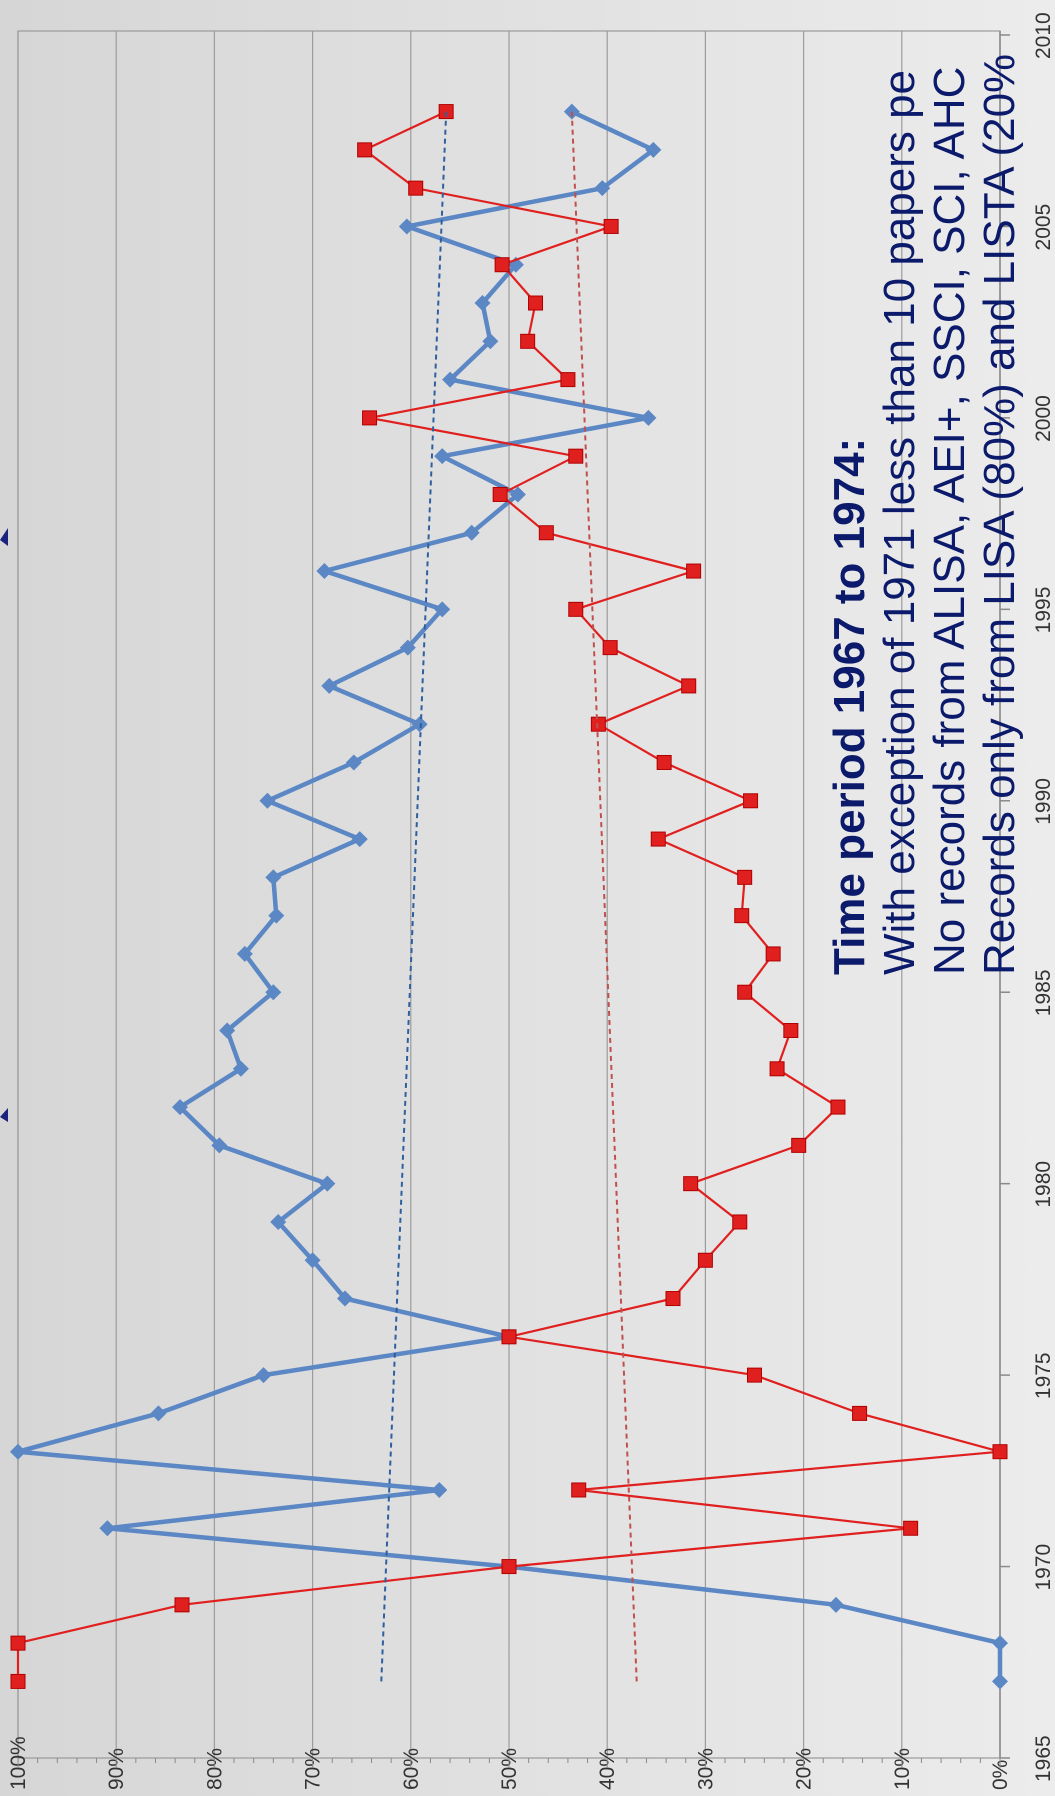 The width and height of the screenshot is (1055, 1796). Describe the element at coordinates (1043, 1758) in the screenshot. I see `x-tick-label: 1965` at that location.